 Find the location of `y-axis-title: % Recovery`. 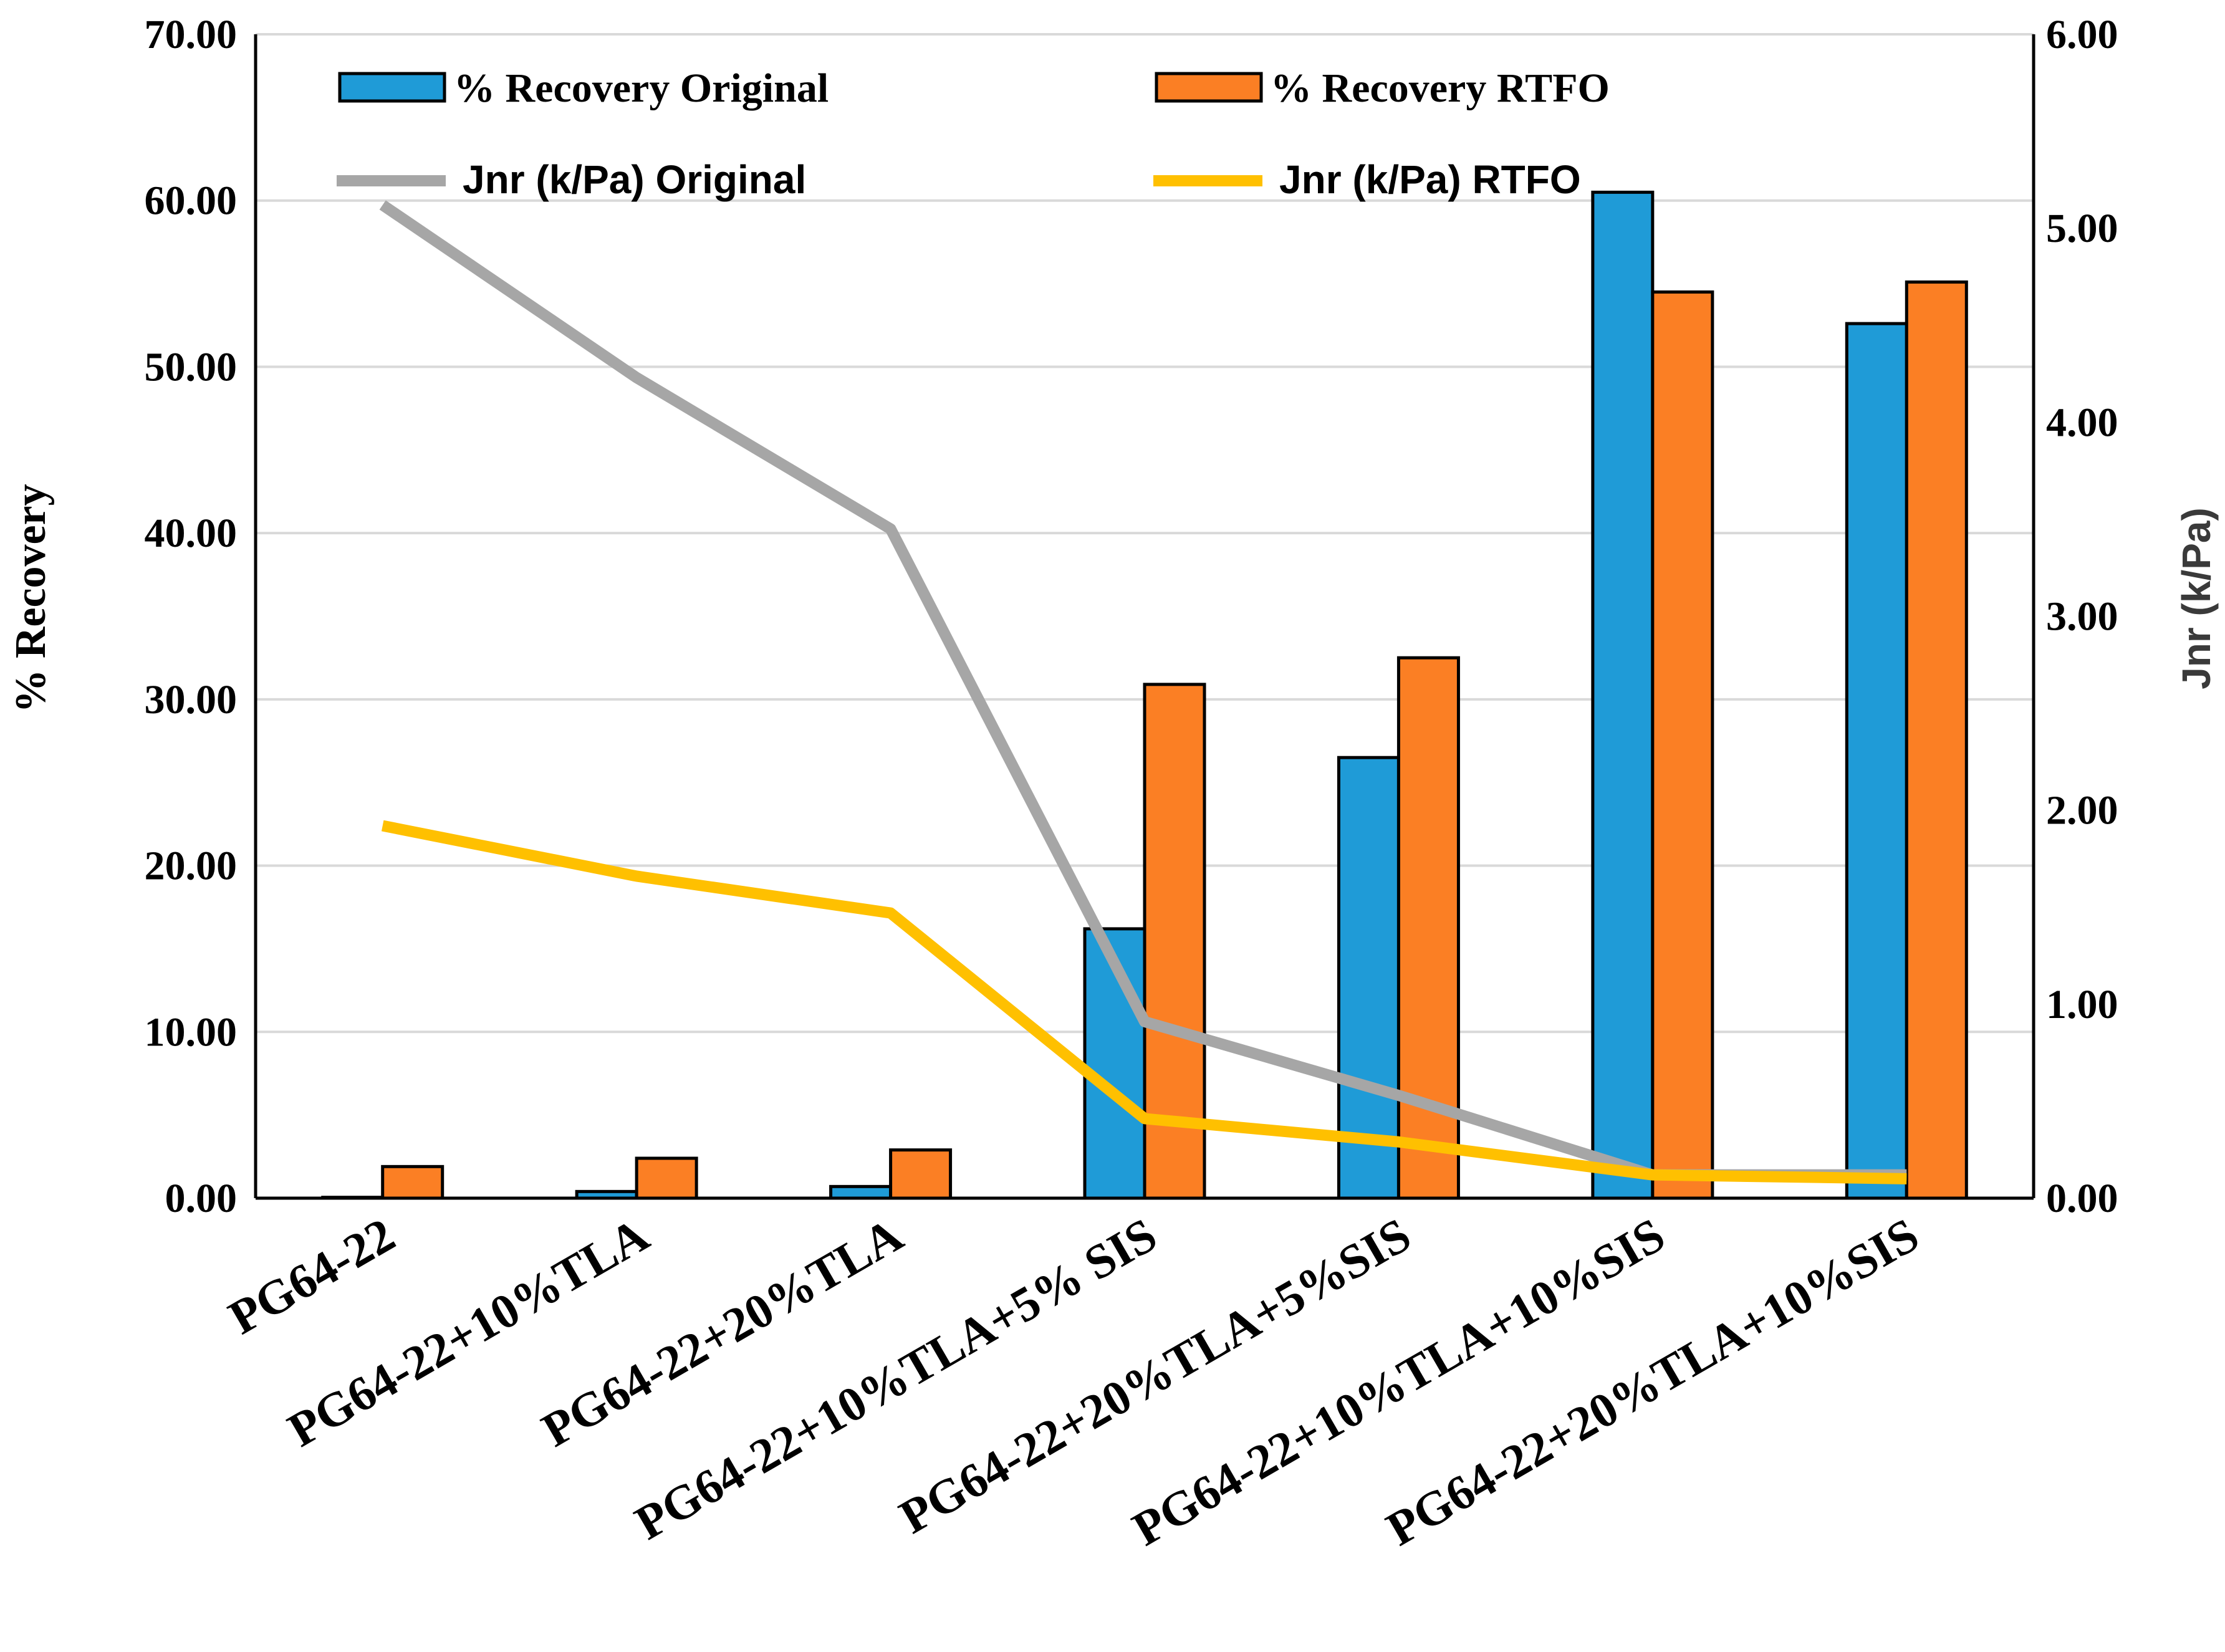

y-axis-title: % Recovery is located at coordinates (31, 598).